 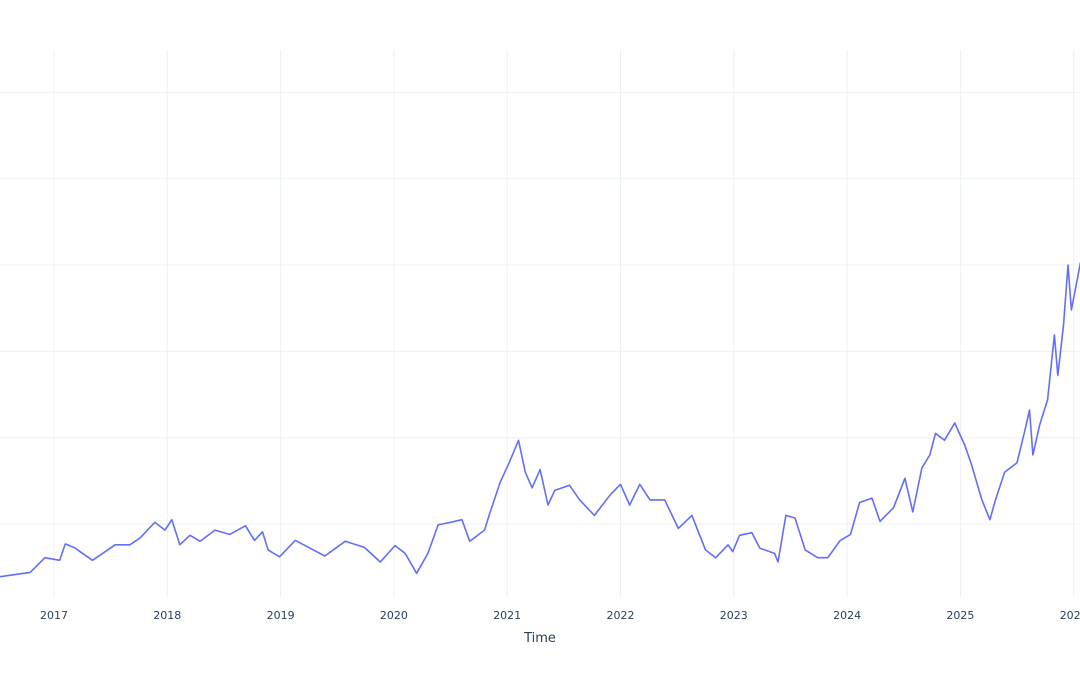 I want to click on x-tick-label: 2026, so click(x=1070, y=615).